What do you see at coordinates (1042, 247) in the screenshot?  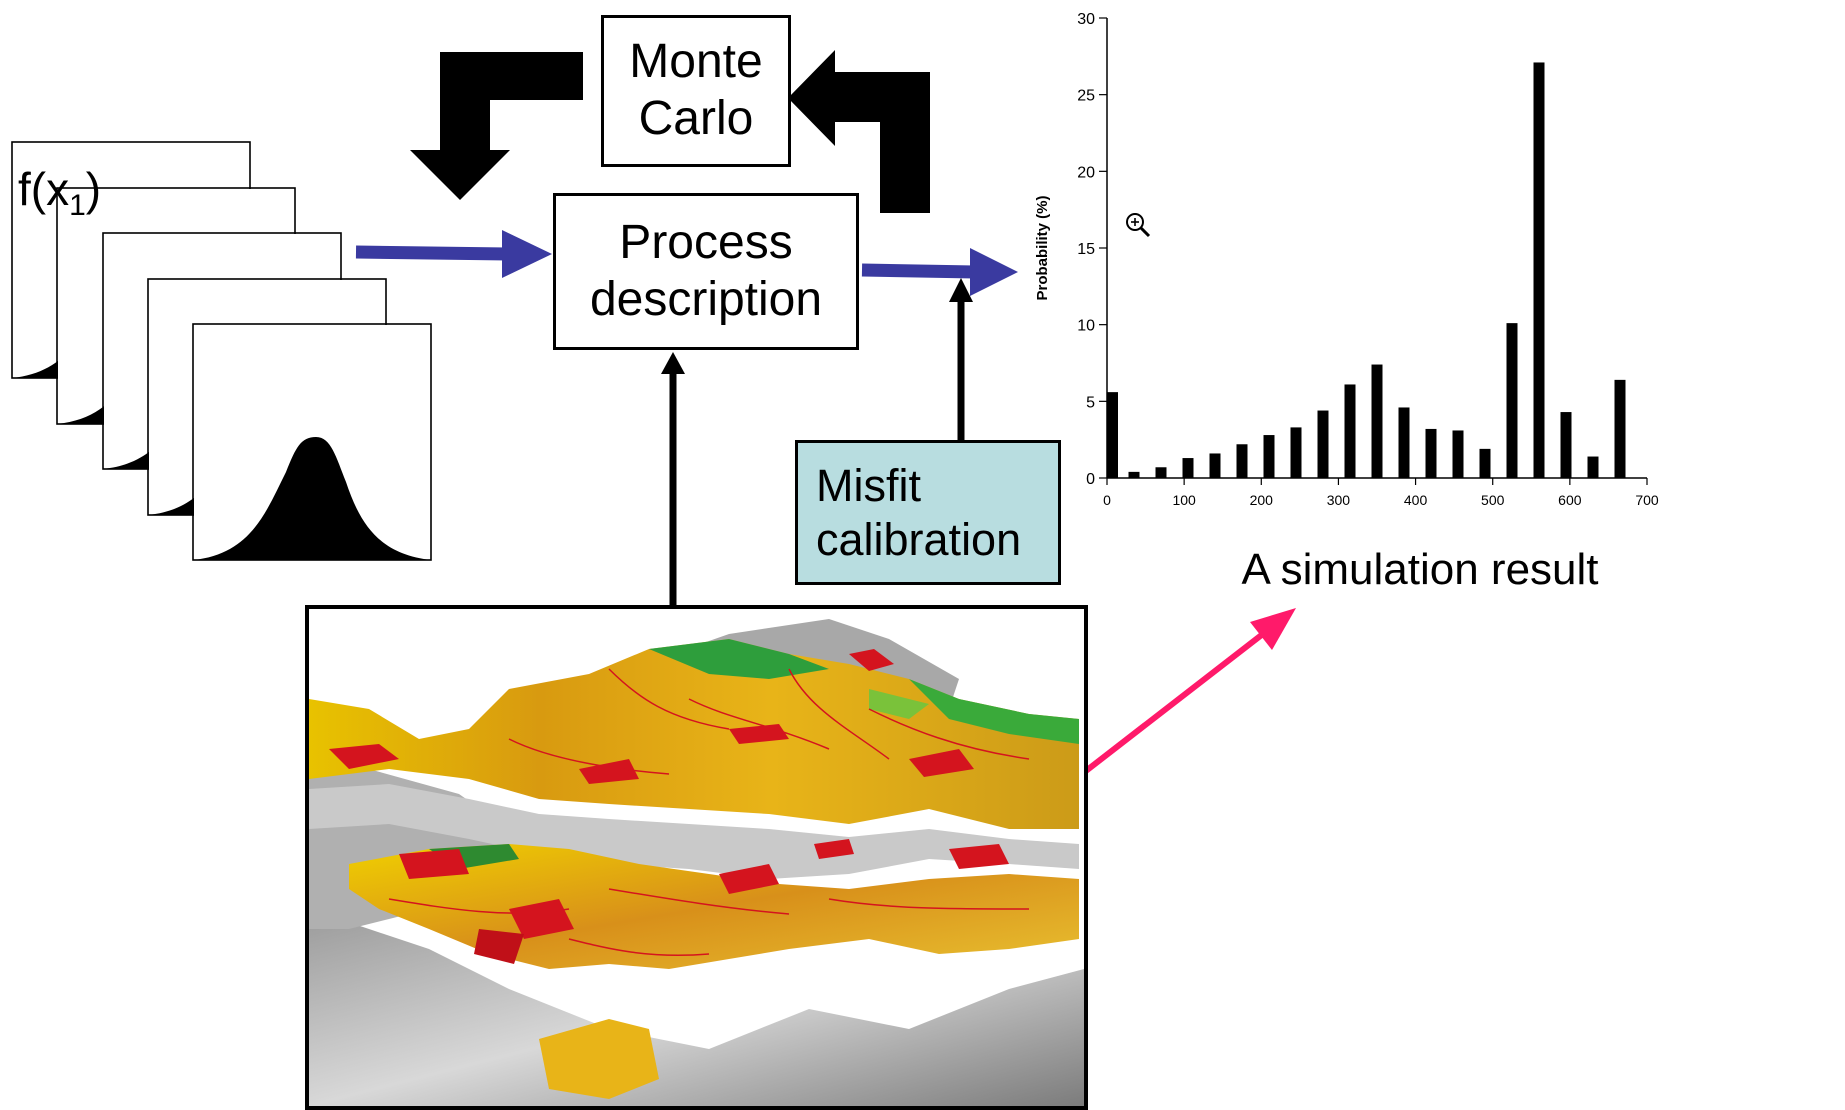 I see `y-axis-label: Probability (%)` at bounding box center [1042, 247].